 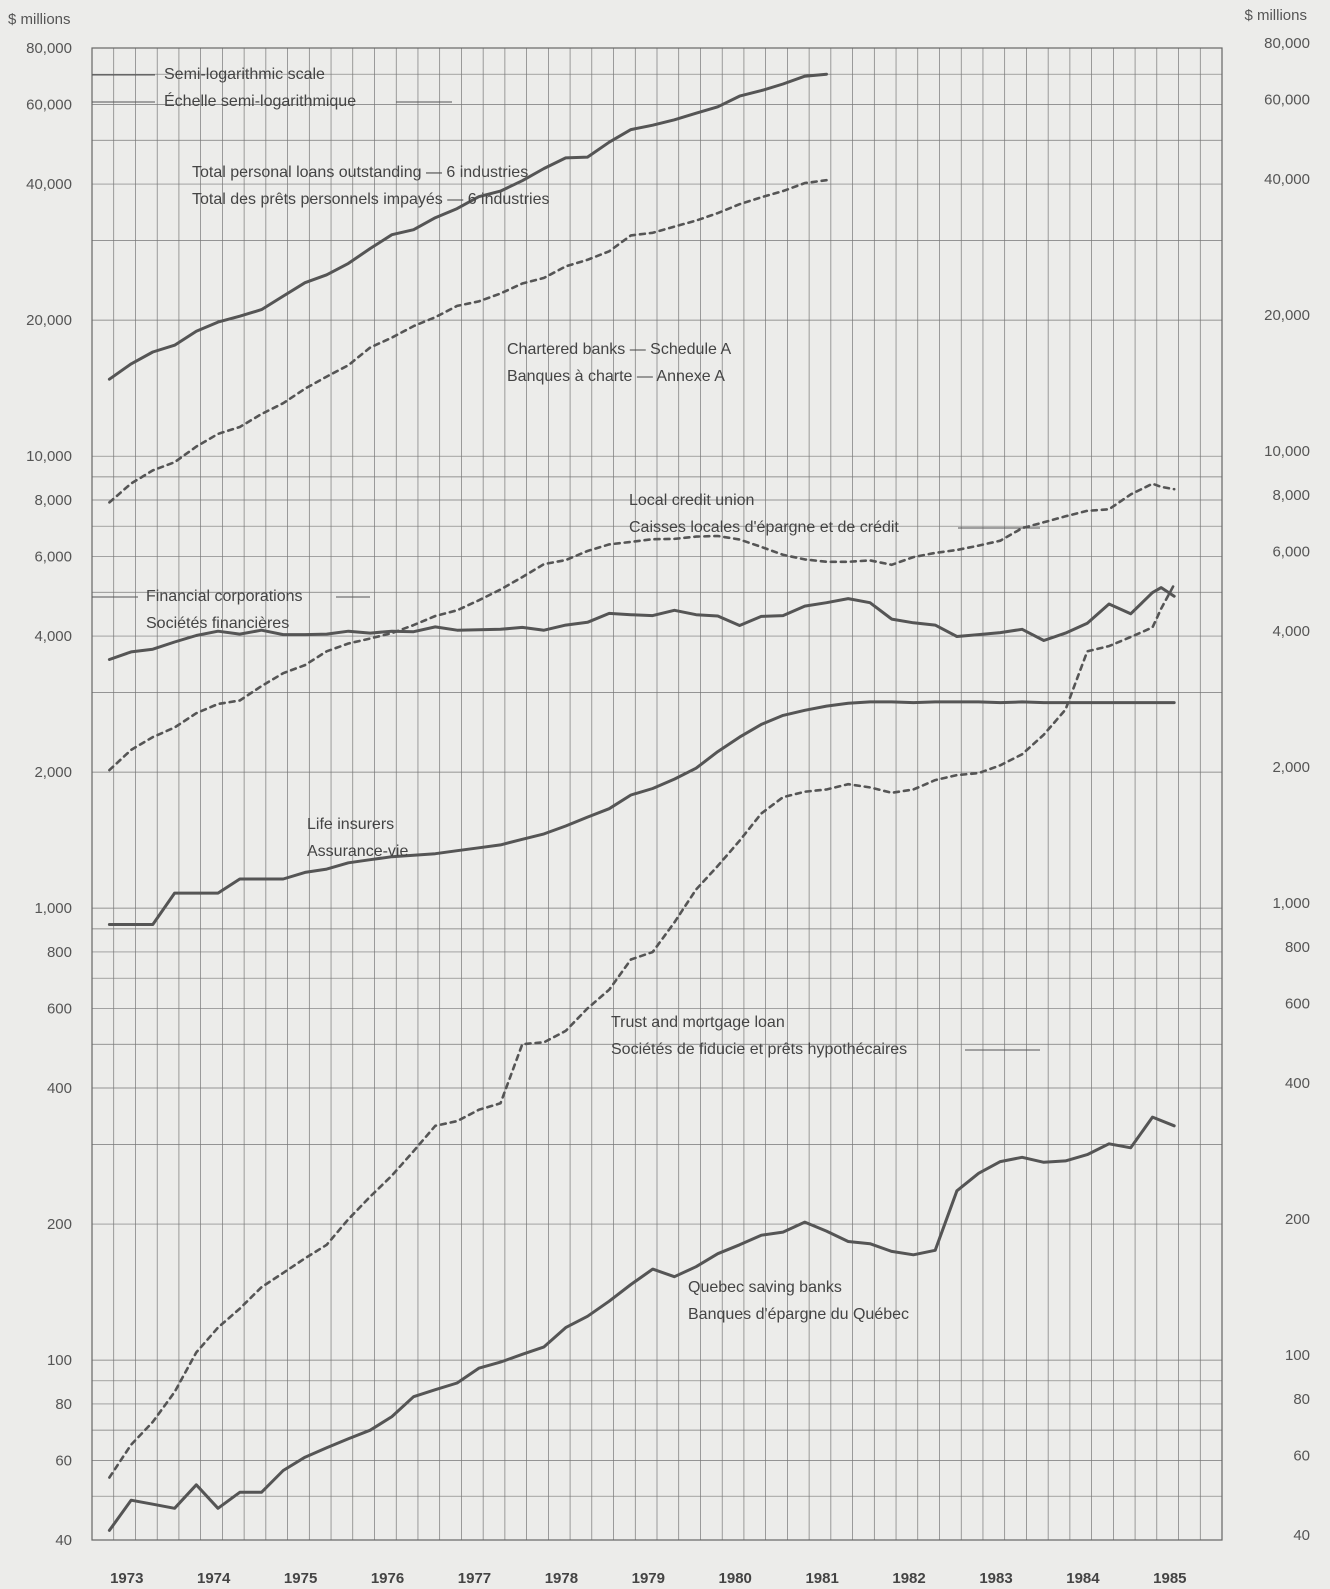 What do you see at coordinates (1297, 1083) in the screenshot?
I see `y-tick-label-right: 400` at bounding box center [1297, 1083].